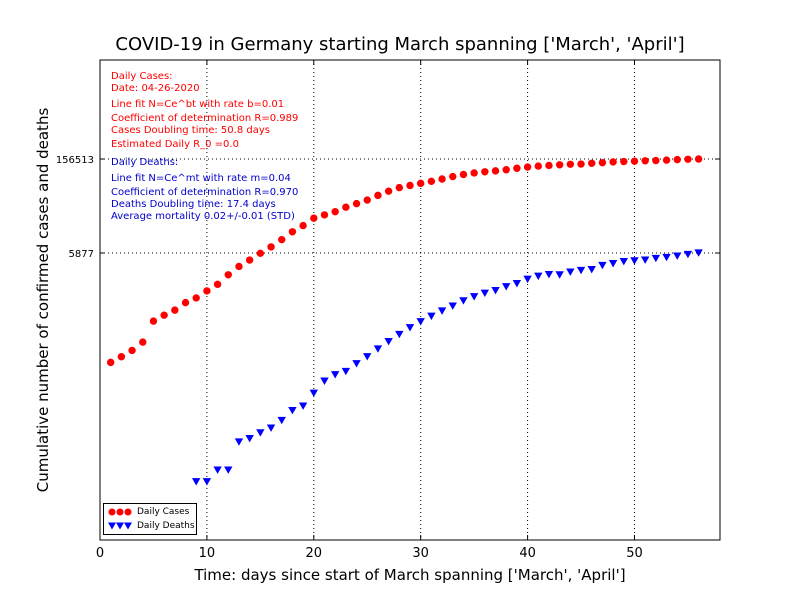 The image size is (800, 600). What do you see at coordinates (207, 553) in the screenshot?
I see `x-tick-label: 10` at bounding box center [207, 553].